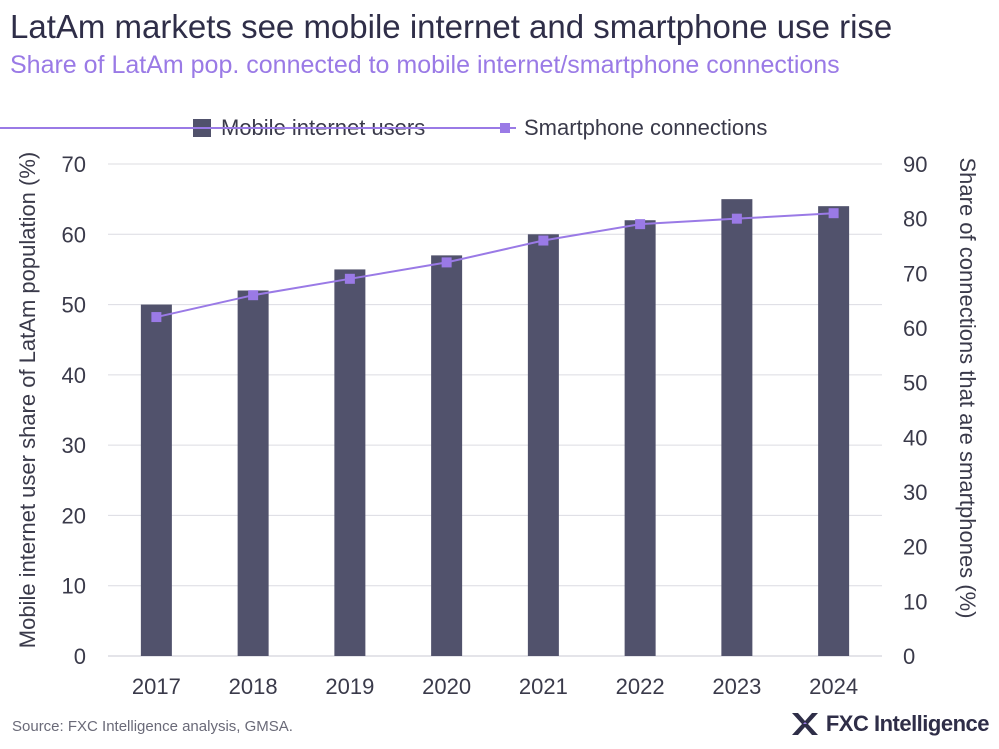  I want to click on y2-tick-label: 90, so click(915, 164).